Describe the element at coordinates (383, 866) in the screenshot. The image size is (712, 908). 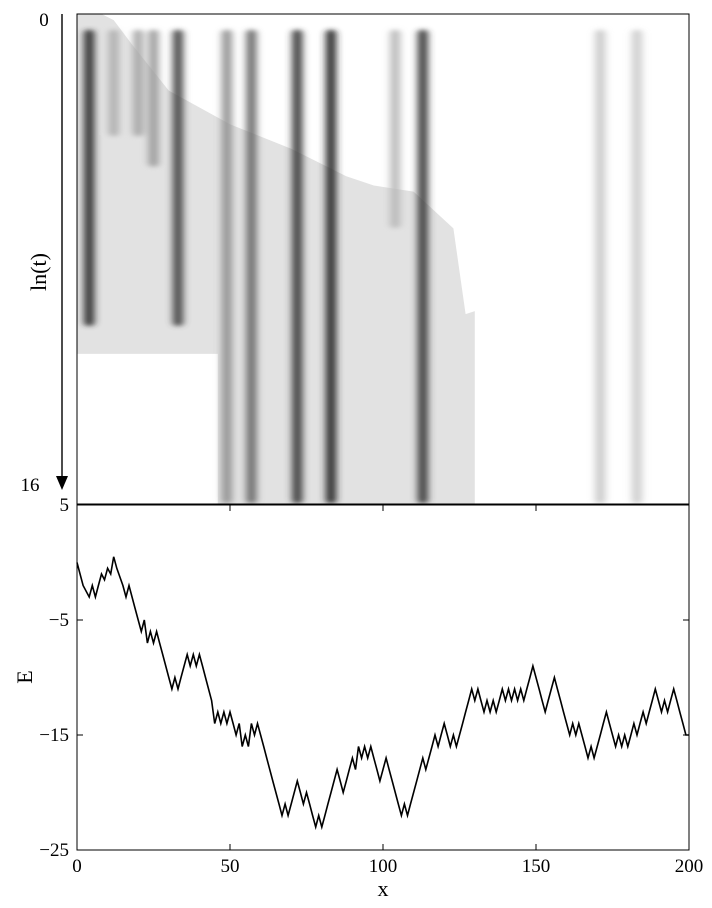
I see `x-tick-label-100: 100` at that location.